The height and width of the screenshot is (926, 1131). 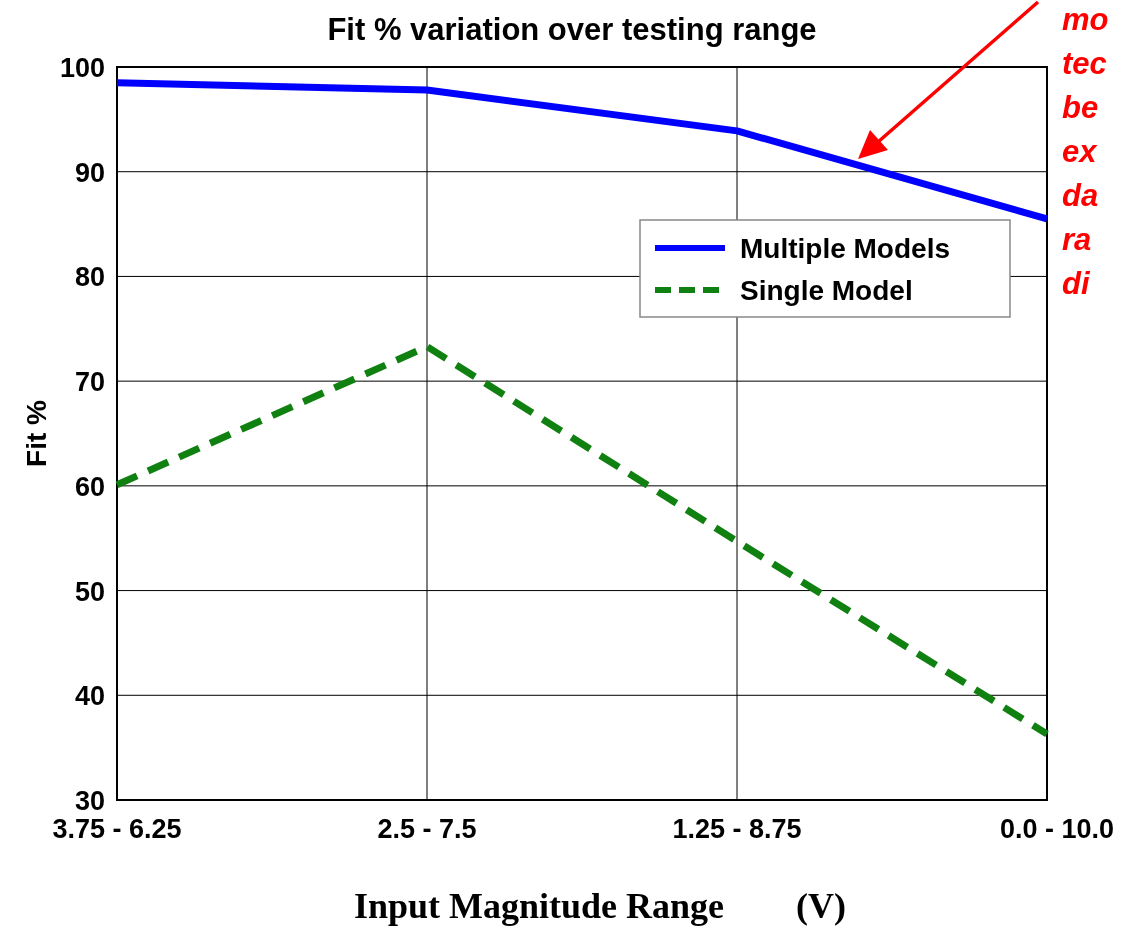 I want to click on legend-label: Single Model, so click(x=826, y=290).